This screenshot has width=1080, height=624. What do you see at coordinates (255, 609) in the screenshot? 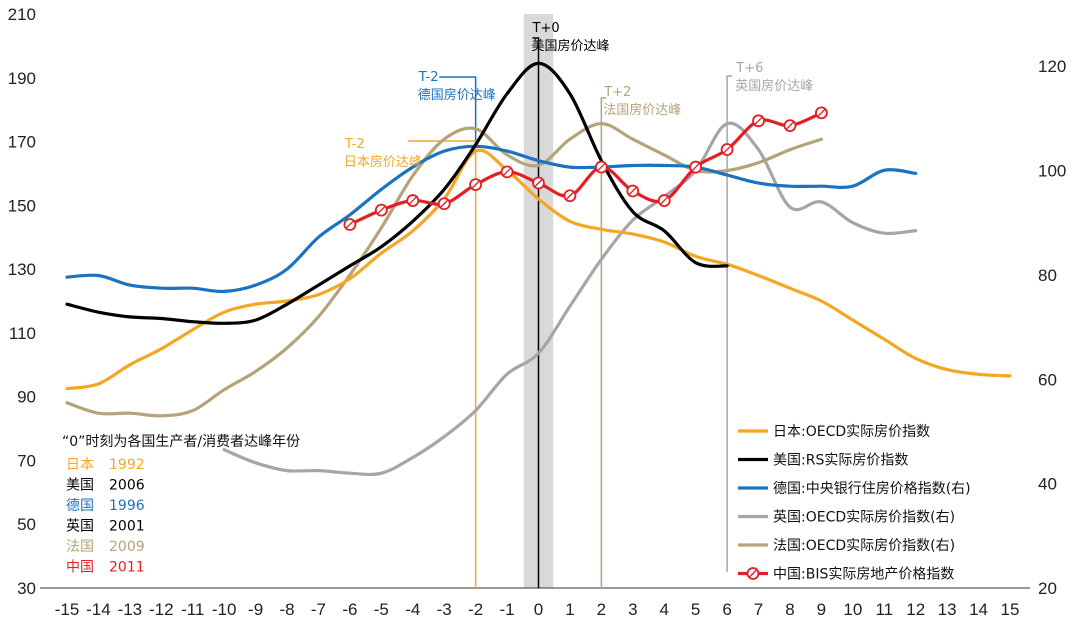
I see `x-tick-label: -9` at bounding box center [255, 609].